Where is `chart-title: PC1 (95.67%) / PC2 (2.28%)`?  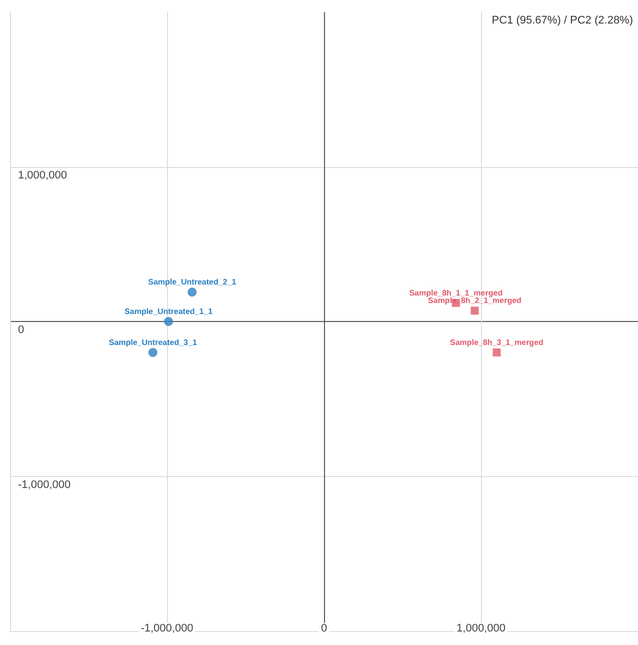
chart-title: PC1 (95.67%) / PC2 (2.28%) is located at coordinates (563, 20).